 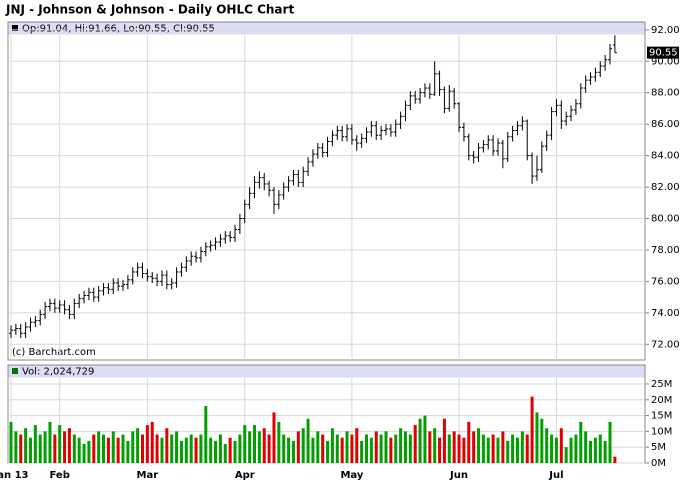 What do you see at coordinates (54, 352) in the screenshot?
I see `credit: (c) Barchart.com` at bounding box center [54, 352].